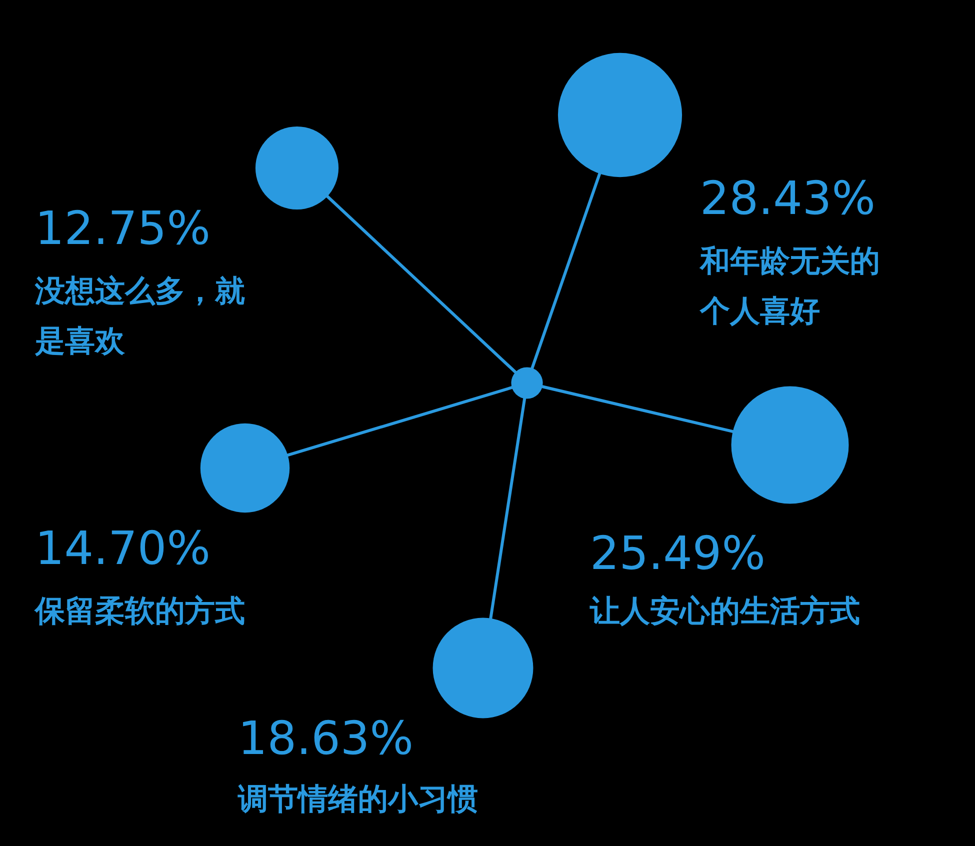 The height and width of the screenshot is (846, 975). I want to click on category-label: 和年龄无关的个人喜好, so click(789, 286).